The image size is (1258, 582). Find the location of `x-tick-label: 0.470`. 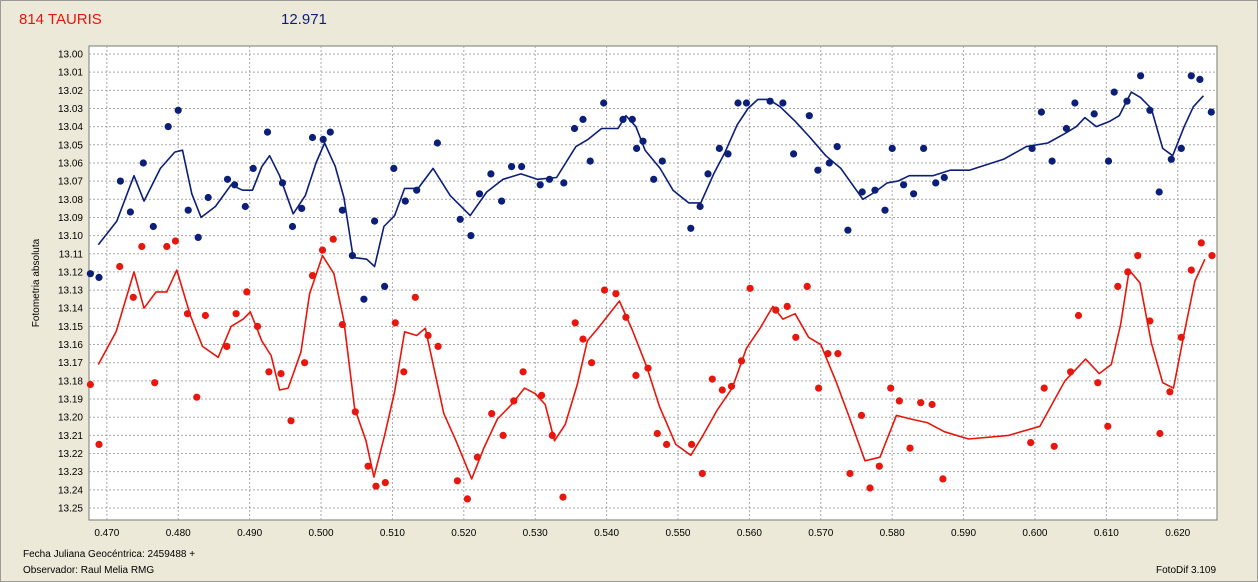

x-tick-label: 0.470 is located at coordinates (106, 533).